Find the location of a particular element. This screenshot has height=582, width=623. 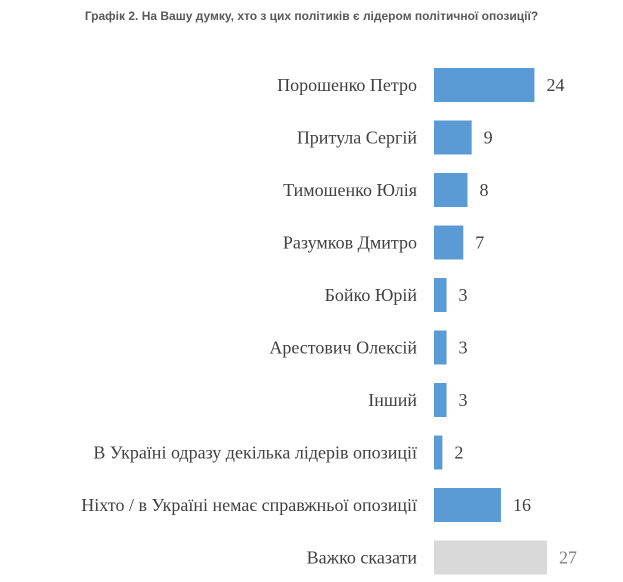

category-label-1: Порошенко Петро is located at coordinates (347, 85).